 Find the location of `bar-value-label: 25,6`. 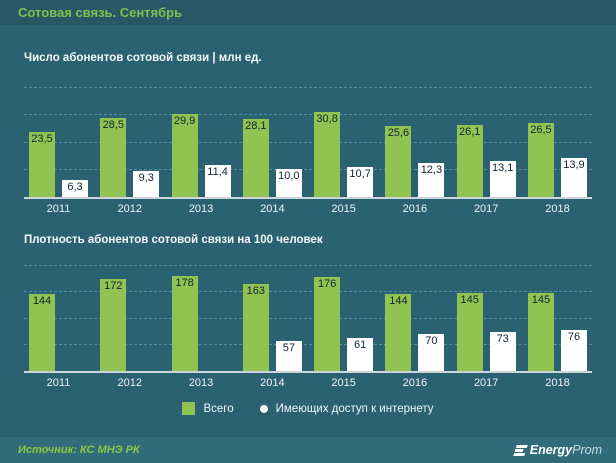

bar-value-label: 25,6 is located at coordinates (398, 132).